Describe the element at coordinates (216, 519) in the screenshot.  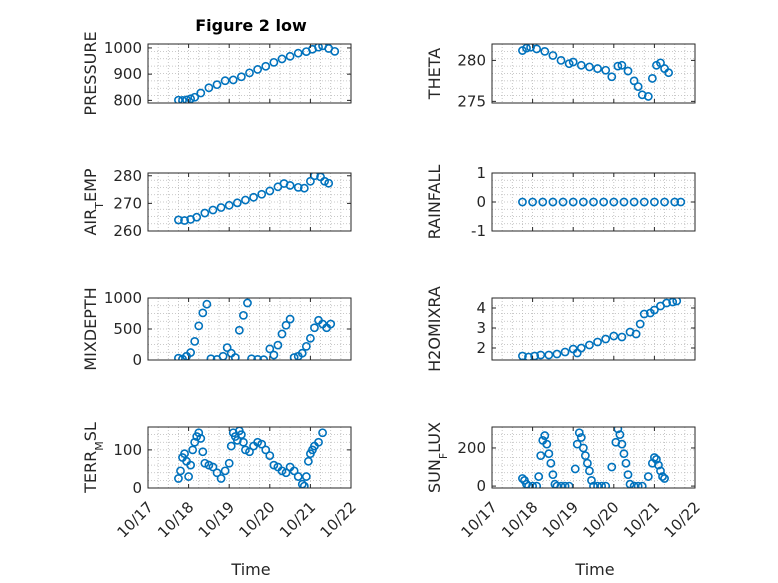
I see `x-tick-label: 10/19` at that location.